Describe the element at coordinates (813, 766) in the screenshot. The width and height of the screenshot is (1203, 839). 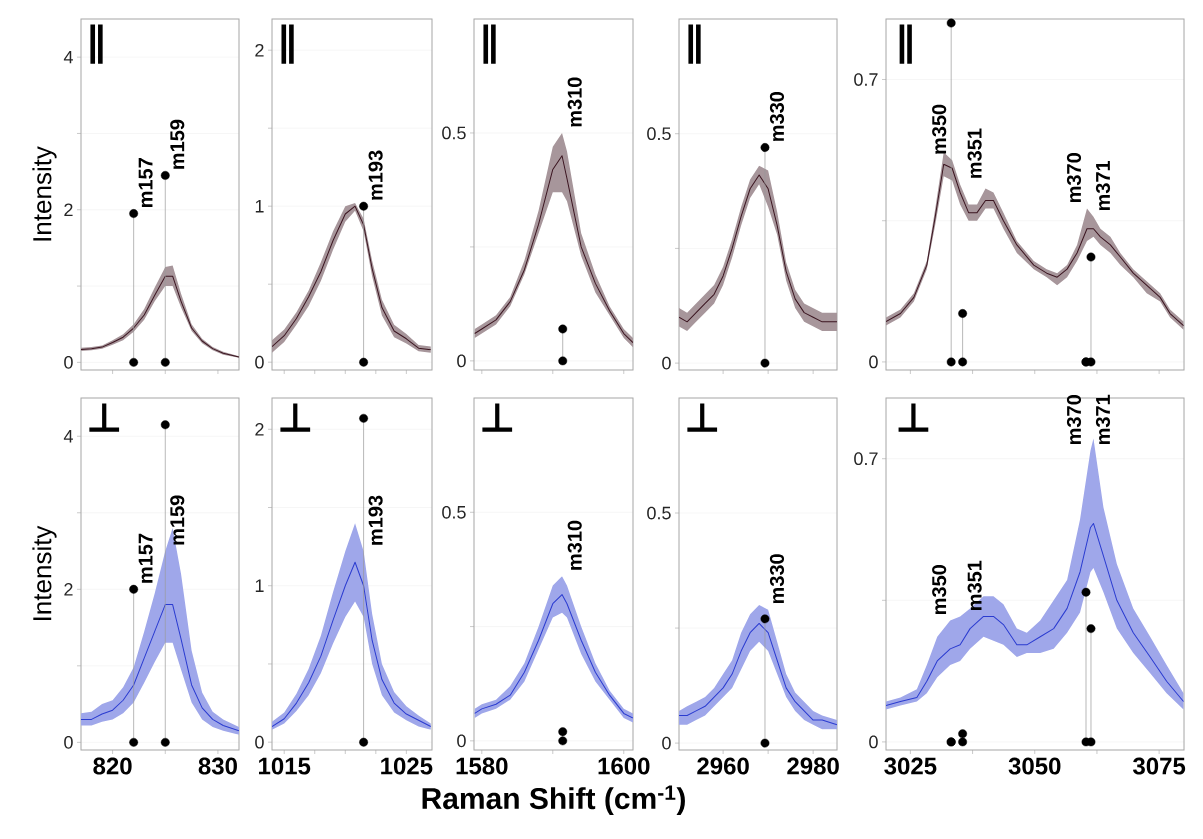
I see `x-tick-label: 2980` at that location.